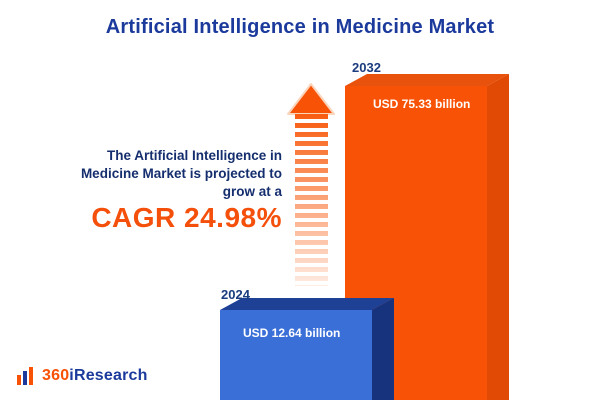  I want to click on bar-value-2024: USD 12.64 billion, so click(292, 333).